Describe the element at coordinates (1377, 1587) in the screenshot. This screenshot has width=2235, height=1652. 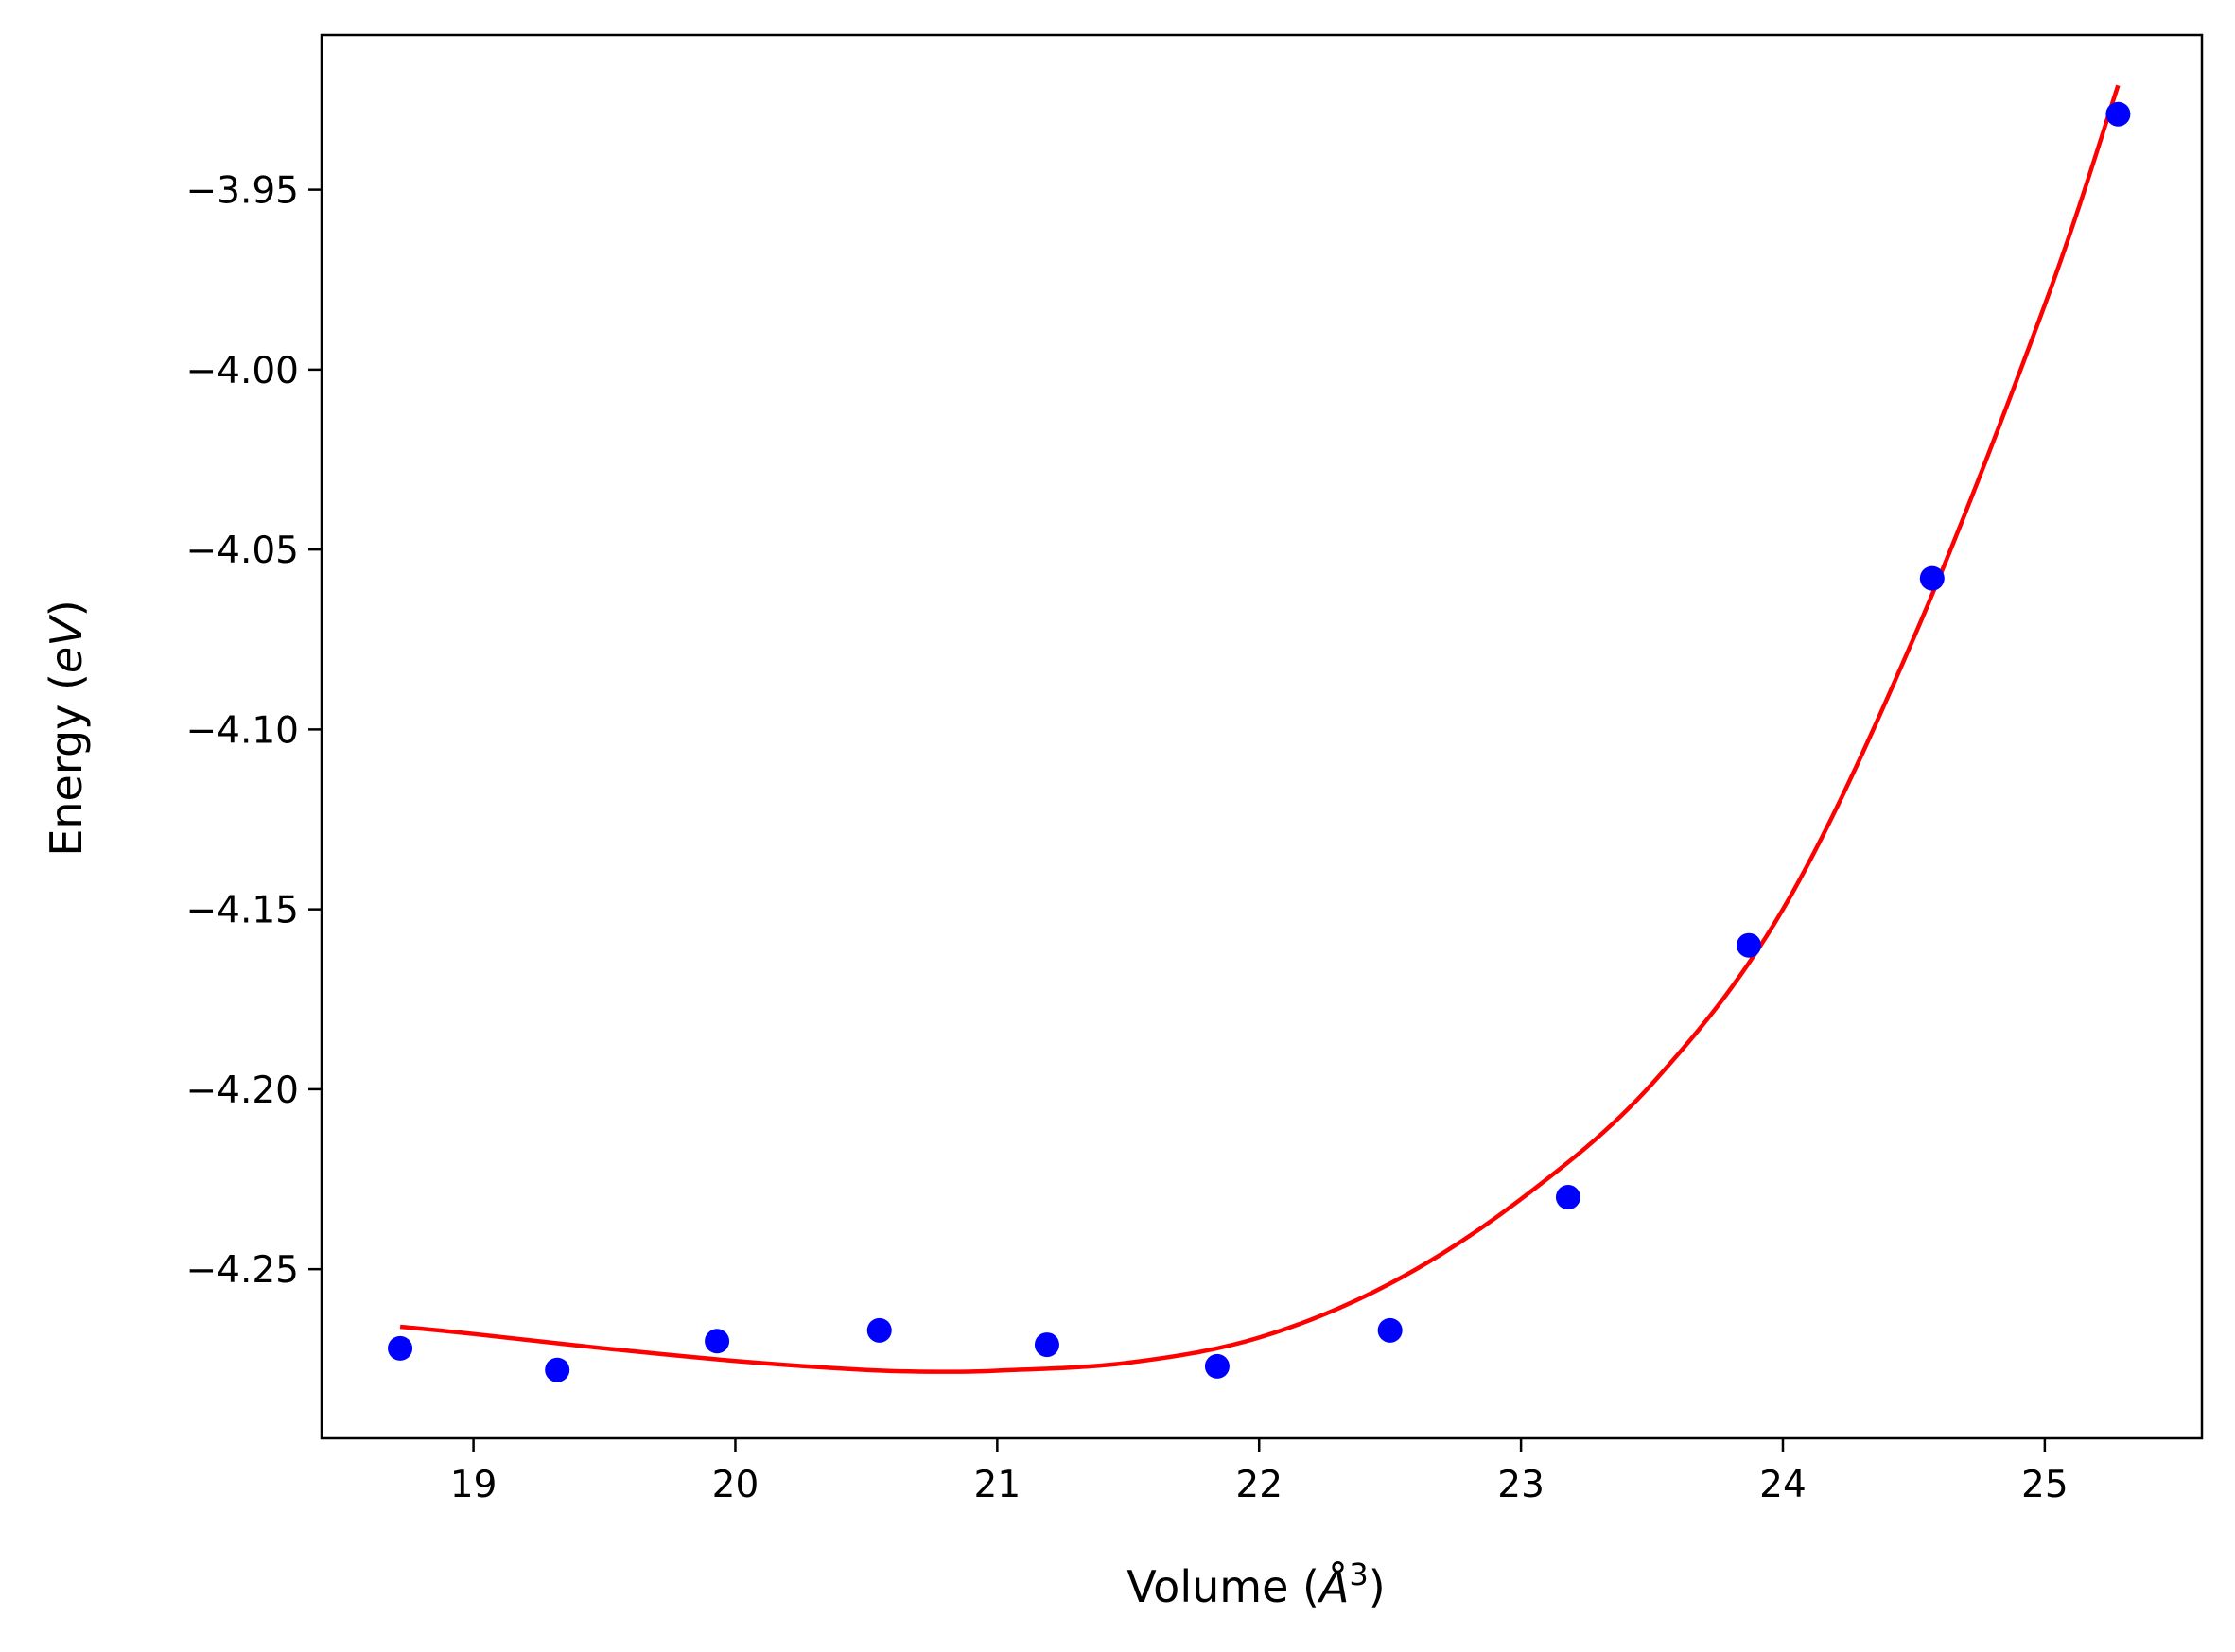
I see `x-axis-label-close: )` at that location.